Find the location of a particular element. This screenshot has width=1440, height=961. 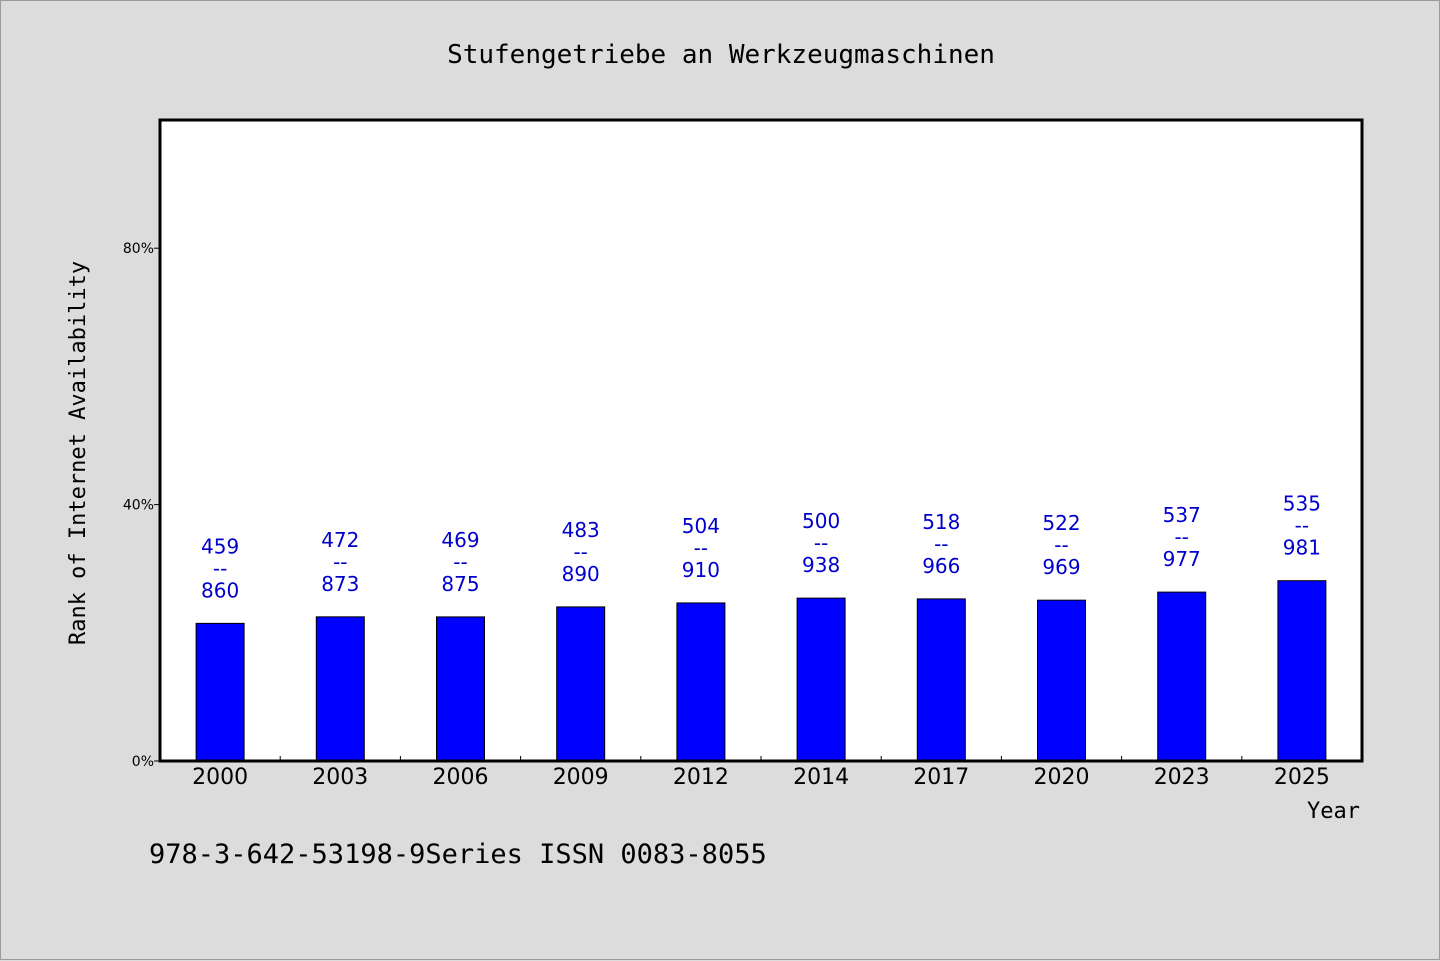

data-label-2003-bottom: 873 is located at coordinates (340, 584).